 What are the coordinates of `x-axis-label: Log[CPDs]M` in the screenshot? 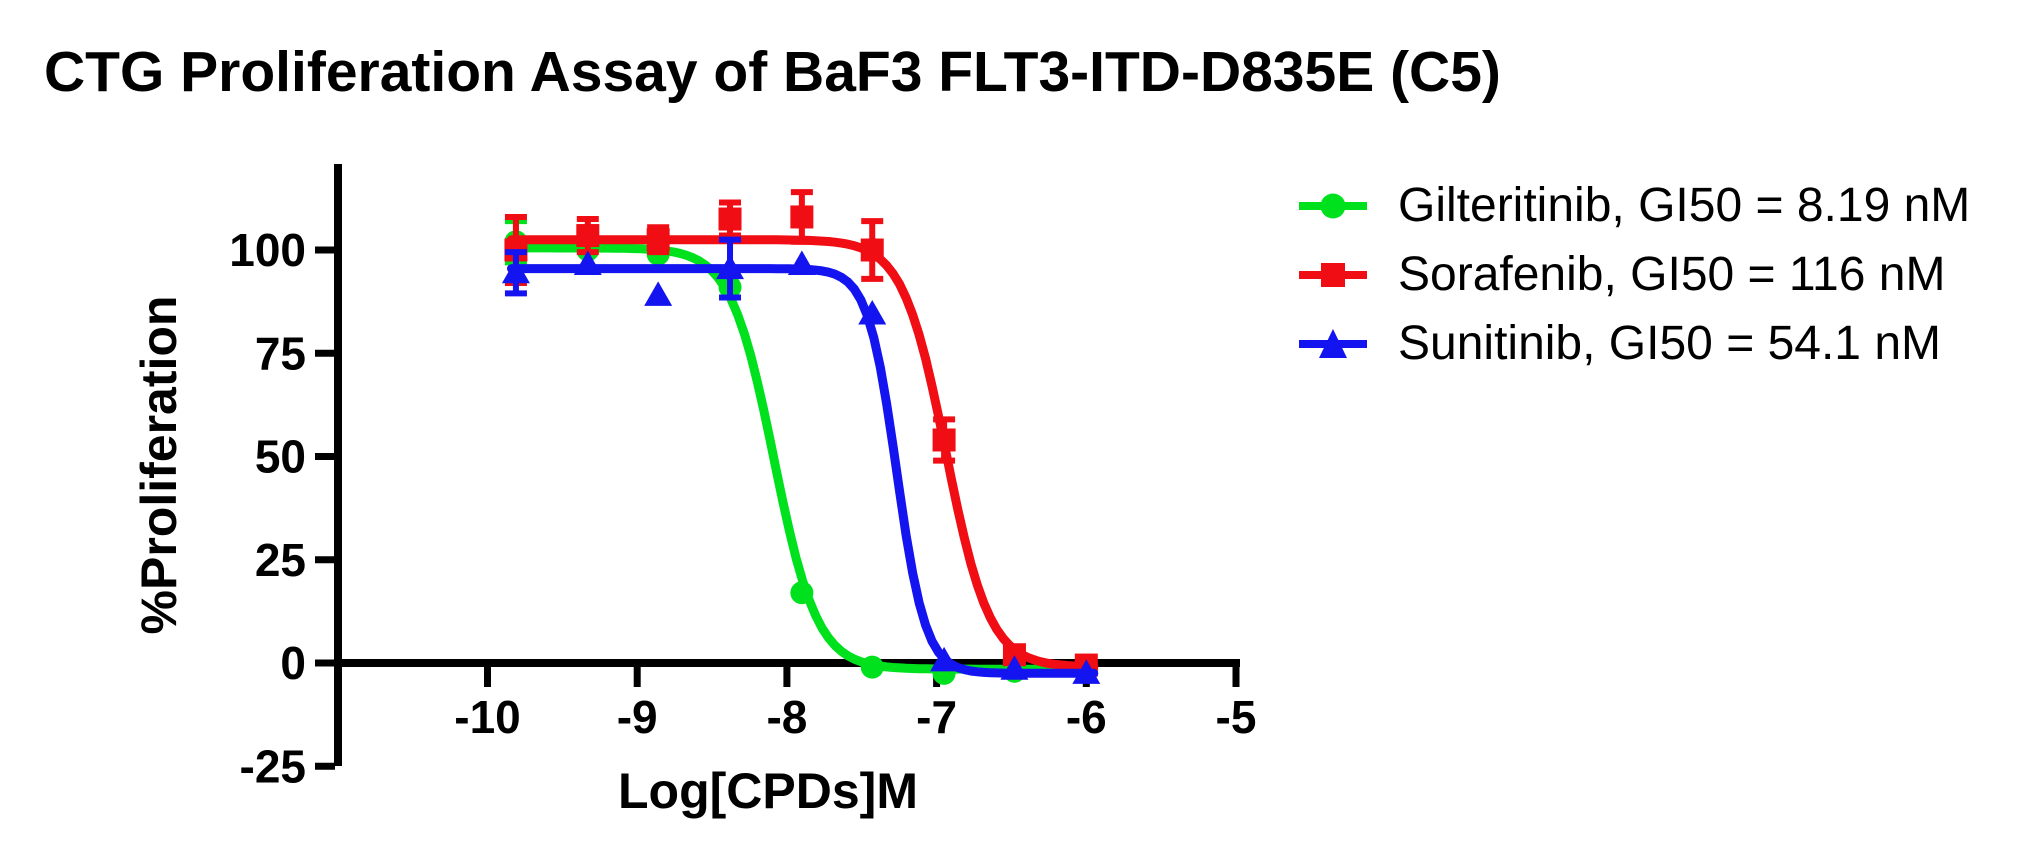 It's located at (768, 791).